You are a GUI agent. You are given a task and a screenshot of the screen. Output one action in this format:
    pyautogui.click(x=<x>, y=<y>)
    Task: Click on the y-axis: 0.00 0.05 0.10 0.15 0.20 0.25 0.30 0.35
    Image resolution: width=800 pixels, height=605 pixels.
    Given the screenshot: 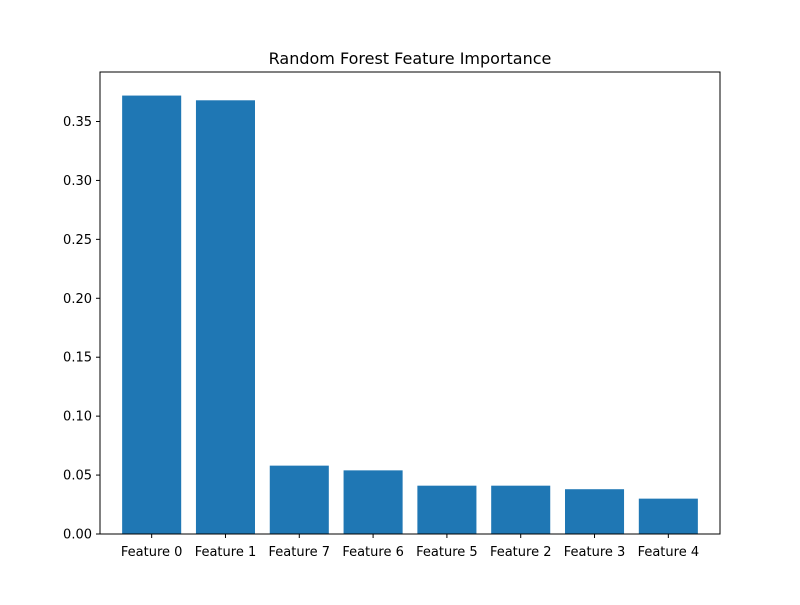 What is the action you would take?
    pyautogui.click(x=81, y=329)
    